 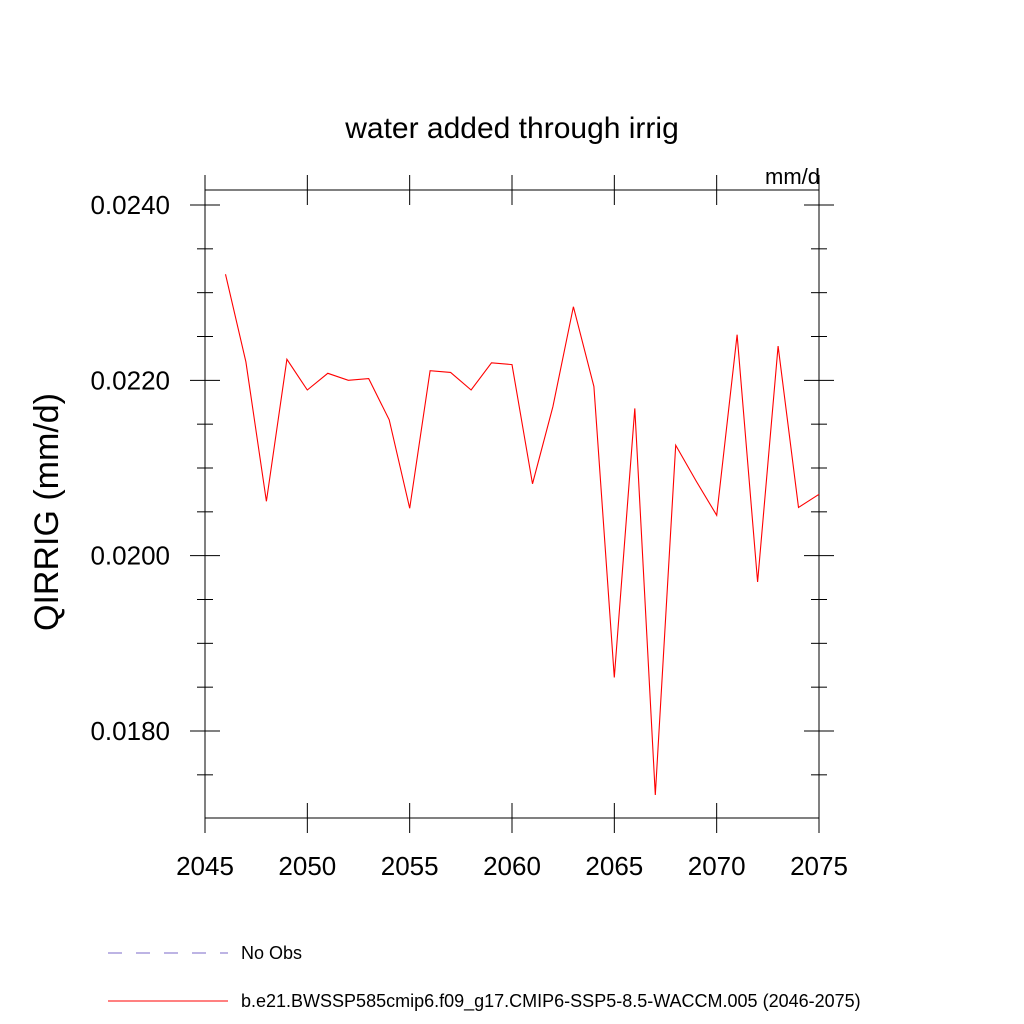 I want to click on x-tick-labels: 2045 2050 2055 2060 2065 2070 2075, so click(x=512, y=866).